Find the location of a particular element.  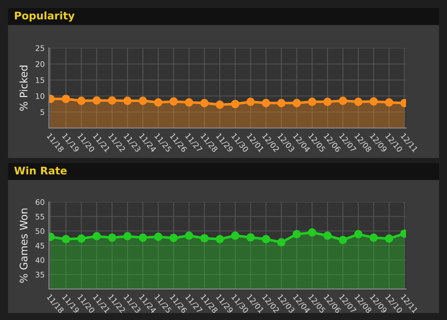

chart-title: Popularity is located at coordinates (44, 16).